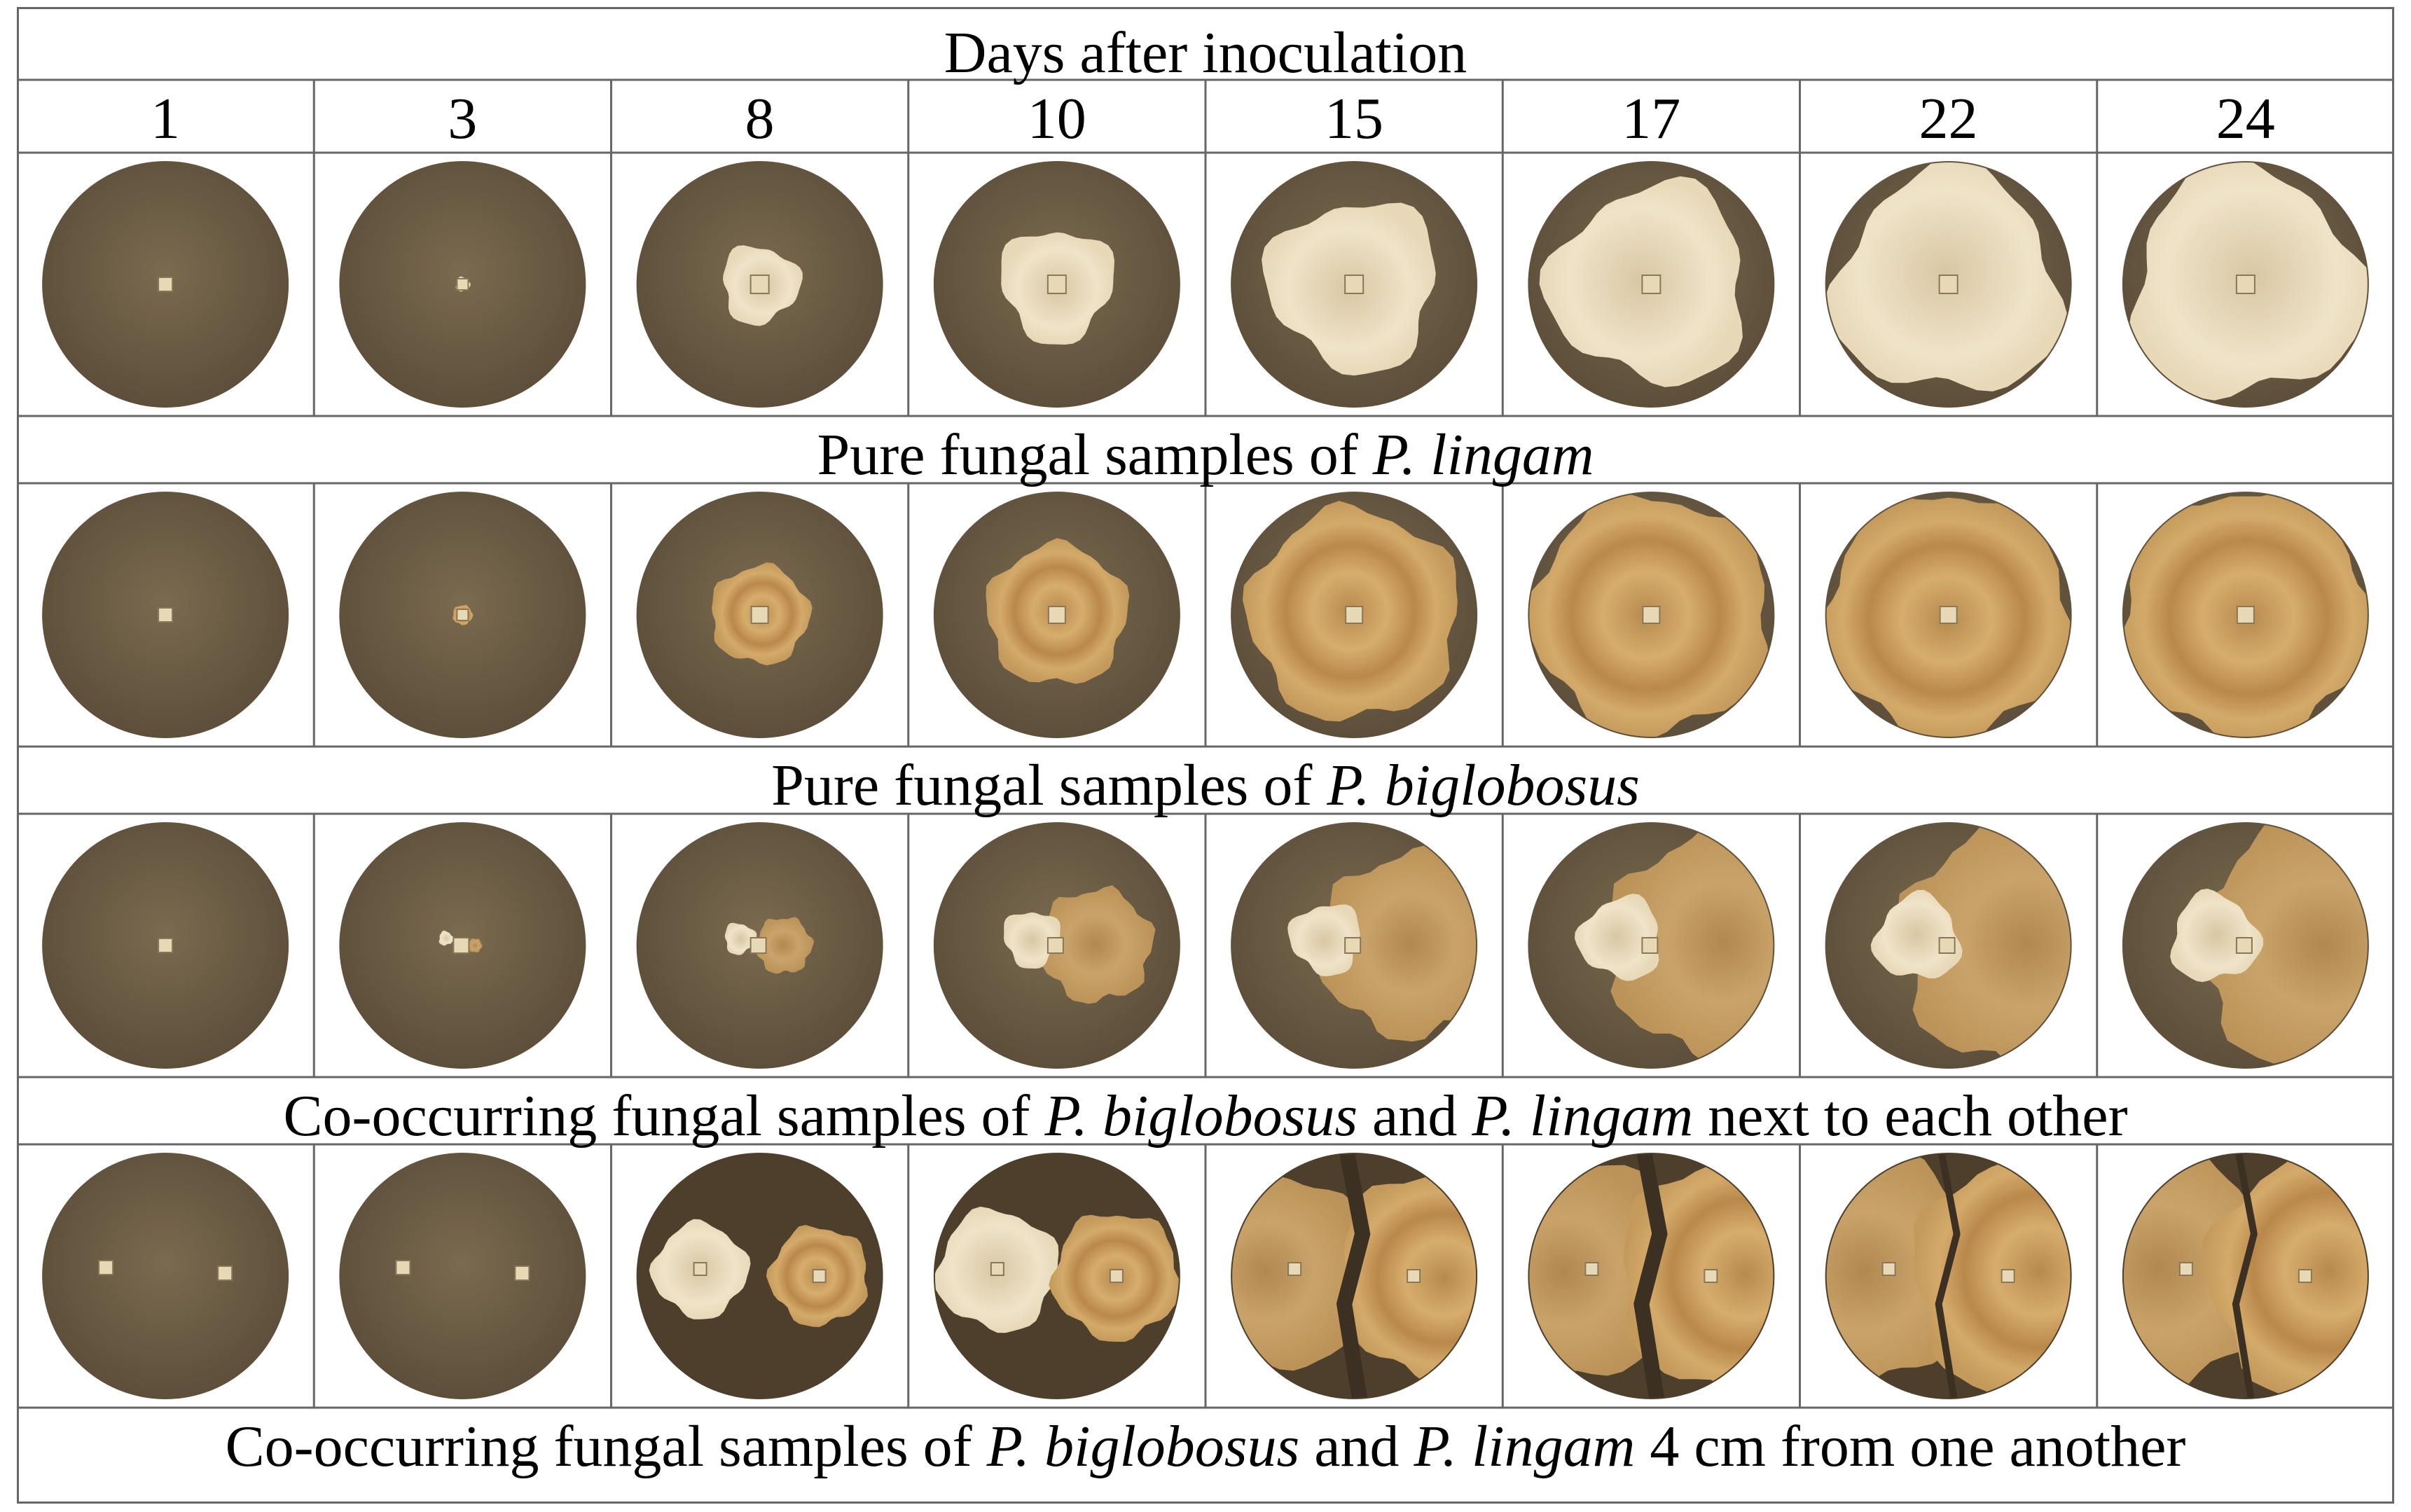  What do you see at coordinates (1056, 119) in the screenshot?
I see `day-label-10: 10` at bounding box center [1056, 119].